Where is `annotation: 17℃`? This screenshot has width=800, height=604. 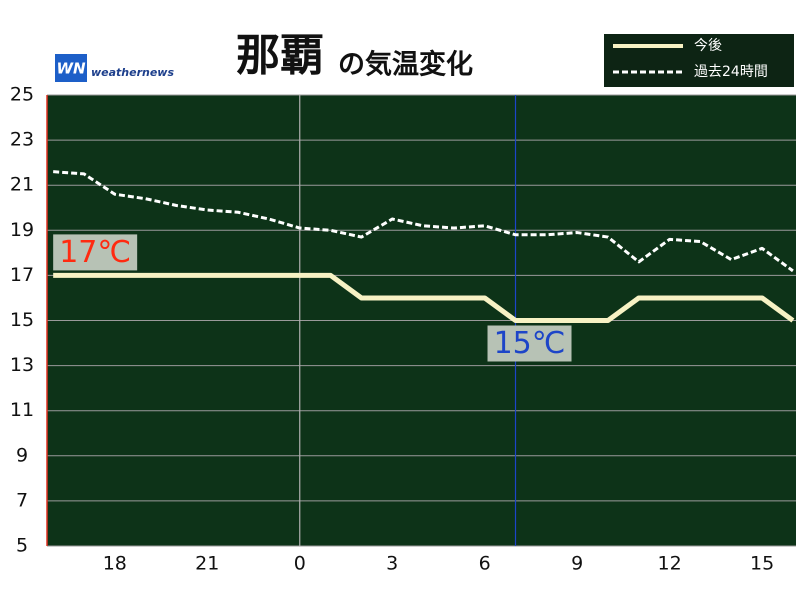 annotation: 17℃ is located at coordinates (95, 252).